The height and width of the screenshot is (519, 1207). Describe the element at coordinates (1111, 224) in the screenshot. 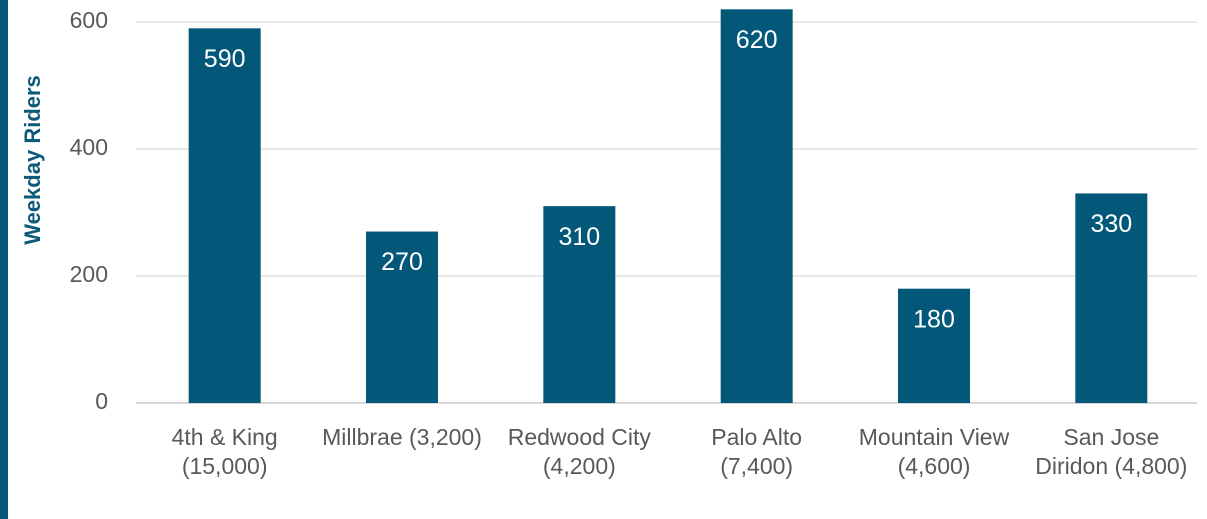

I see `value-label: 330` at that location.